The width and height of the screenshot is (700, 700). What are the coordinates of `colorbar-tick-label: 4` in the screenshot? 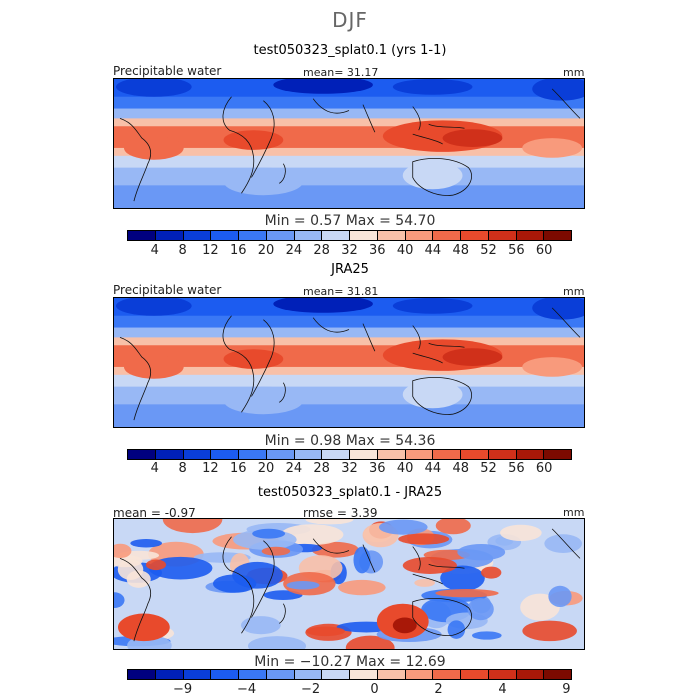 It's located at (502, 689).